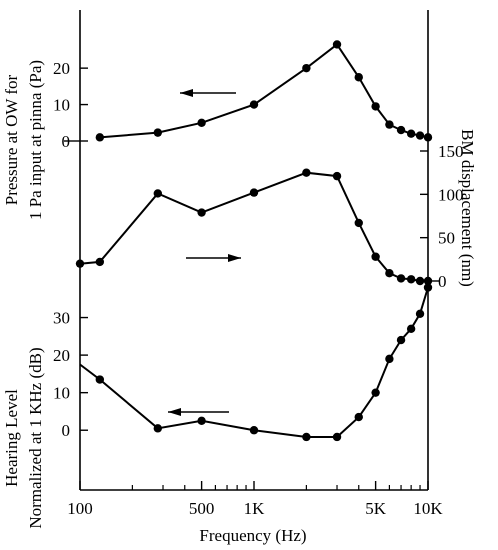 The height and width of the screenshot is (550, 498). I want to click on bm-y-axis-label: BM displacement (nm), so click(467, 208).